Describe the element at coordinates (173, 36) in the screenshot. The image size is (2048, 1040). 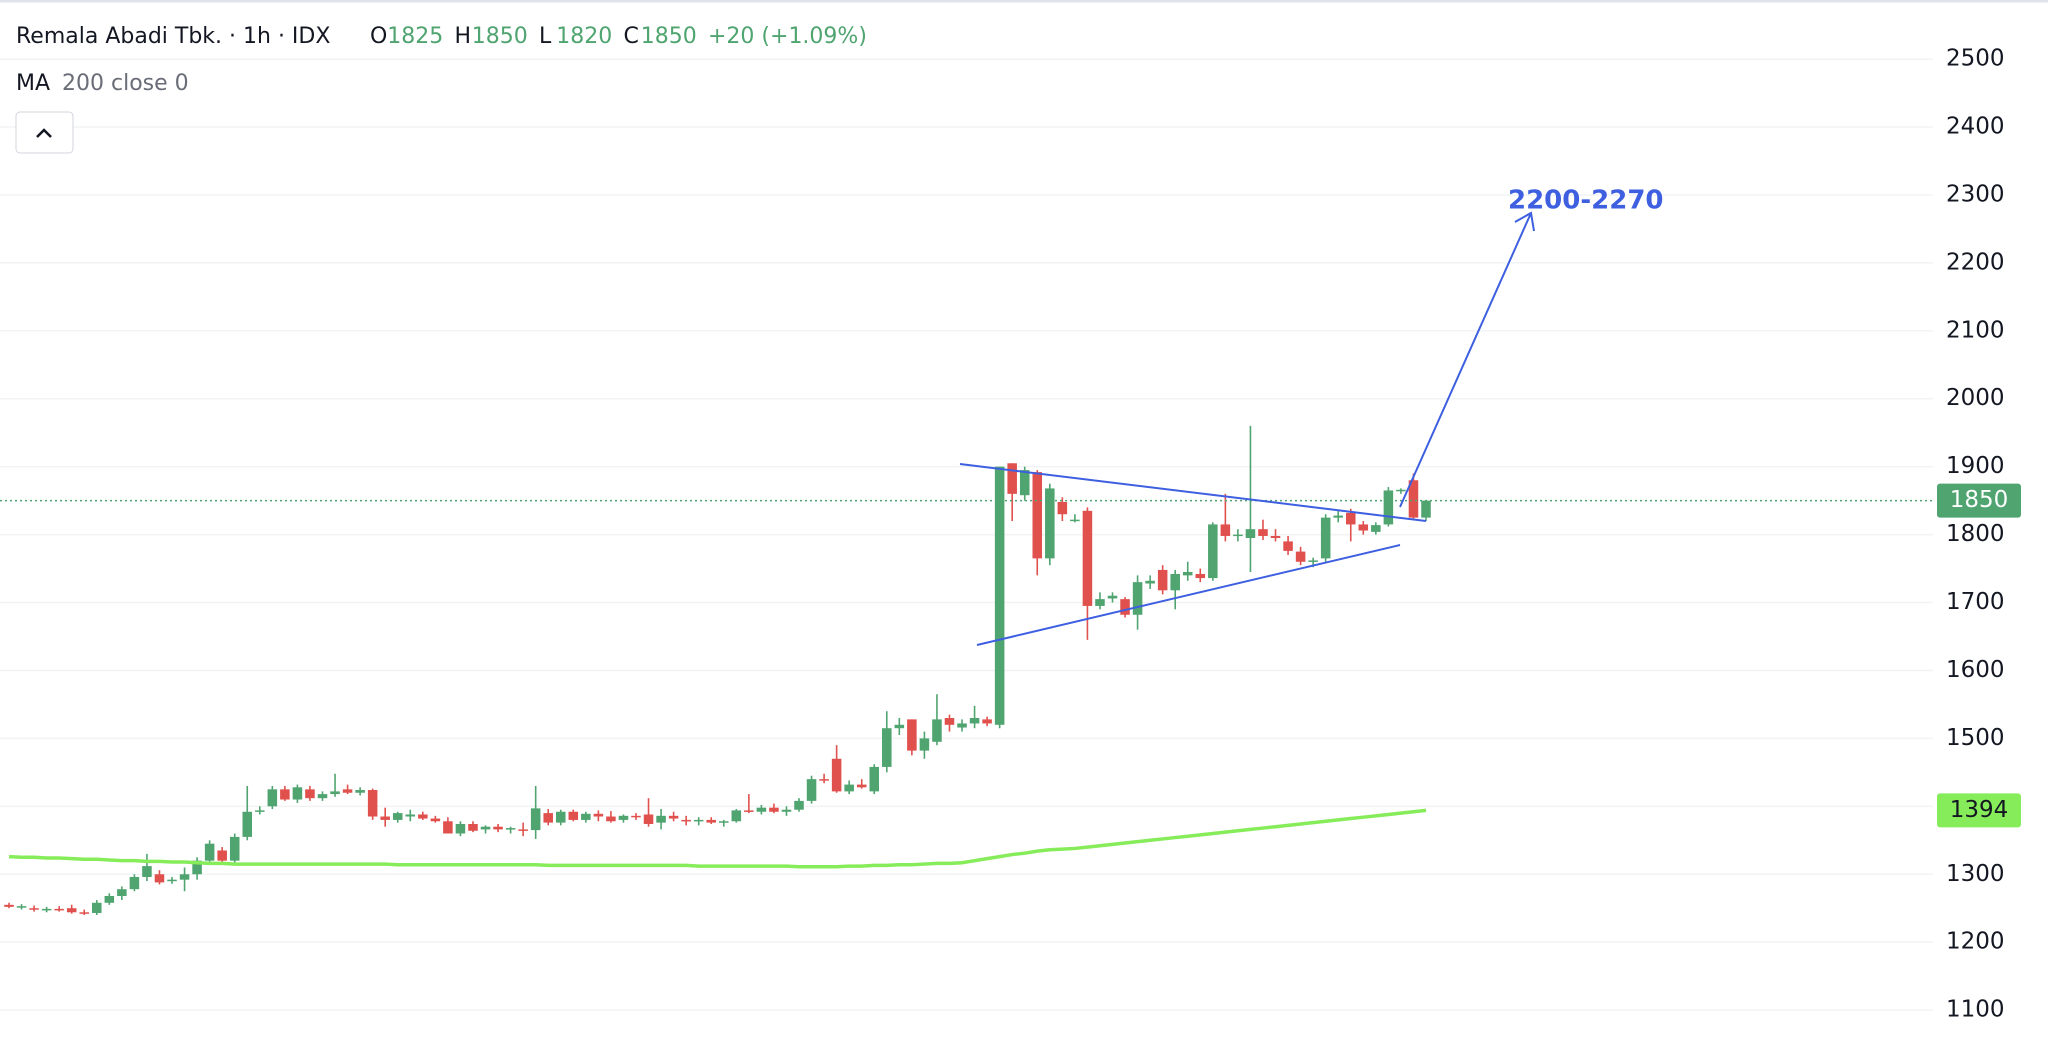
I see `title: Remala Abadi Tbk. · 1h · IDX` at that location.